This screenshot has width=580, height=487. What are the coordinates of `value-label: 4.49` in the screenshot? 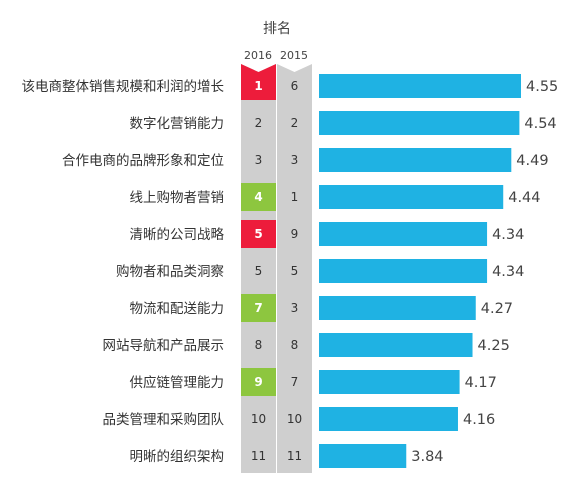 It's located at (532, 161).